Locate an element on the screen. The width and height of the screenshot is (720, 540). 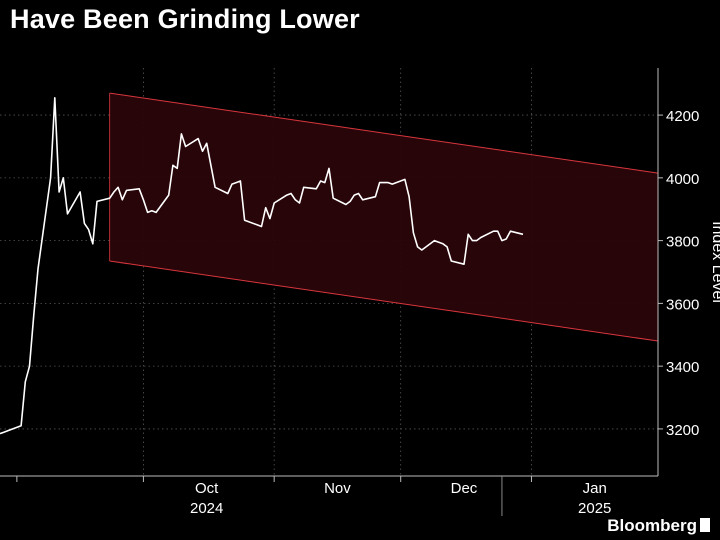
source-label: Bloomberg is located at coordinates (658, 526).